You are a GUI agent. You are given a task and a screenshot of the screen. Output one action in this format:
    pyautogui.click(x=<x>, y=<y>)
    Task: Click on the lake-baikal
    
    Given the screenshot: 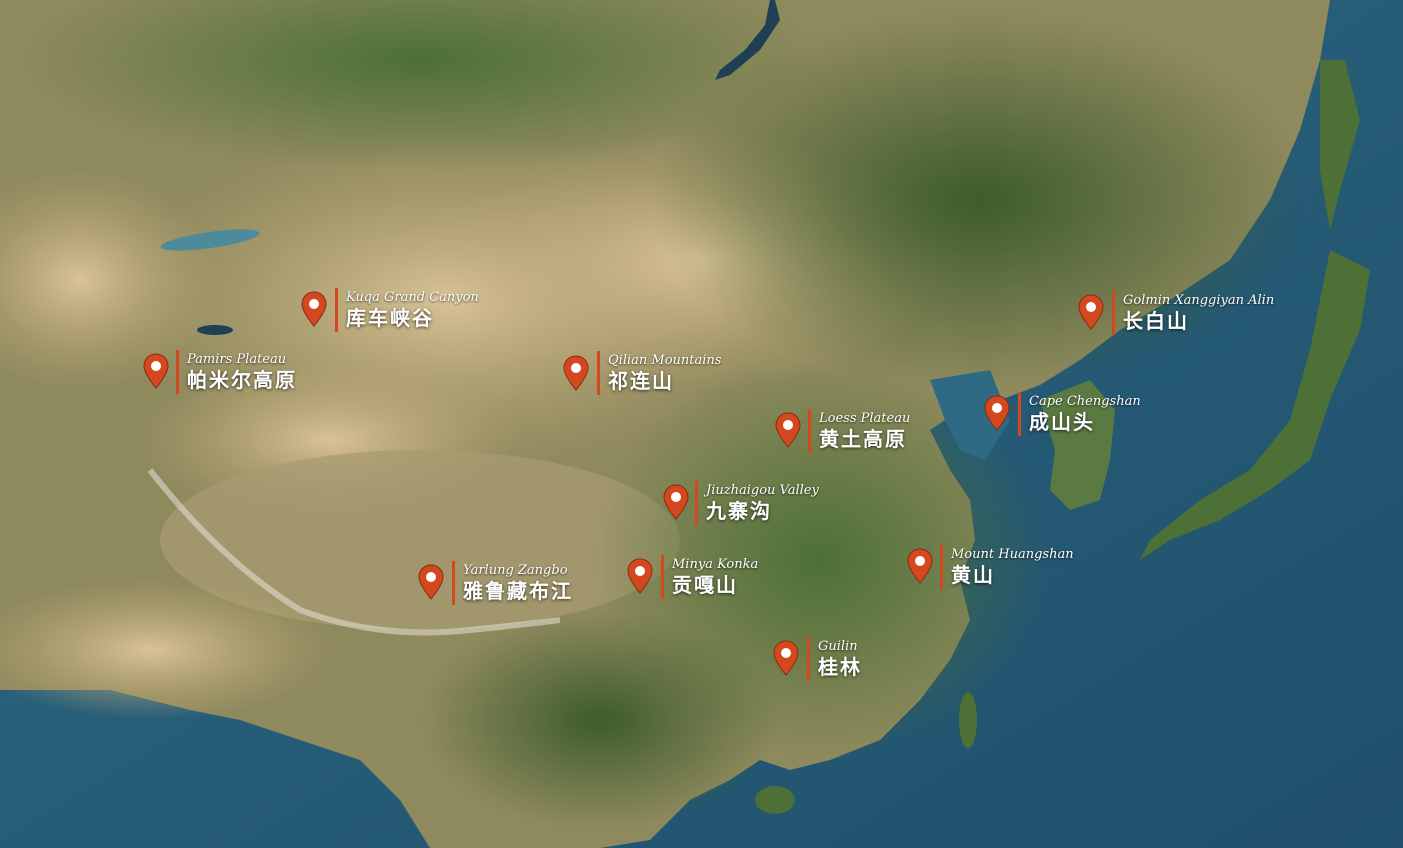 What is the action you would take?
    pyautogui.click(x=747, y=40)
    